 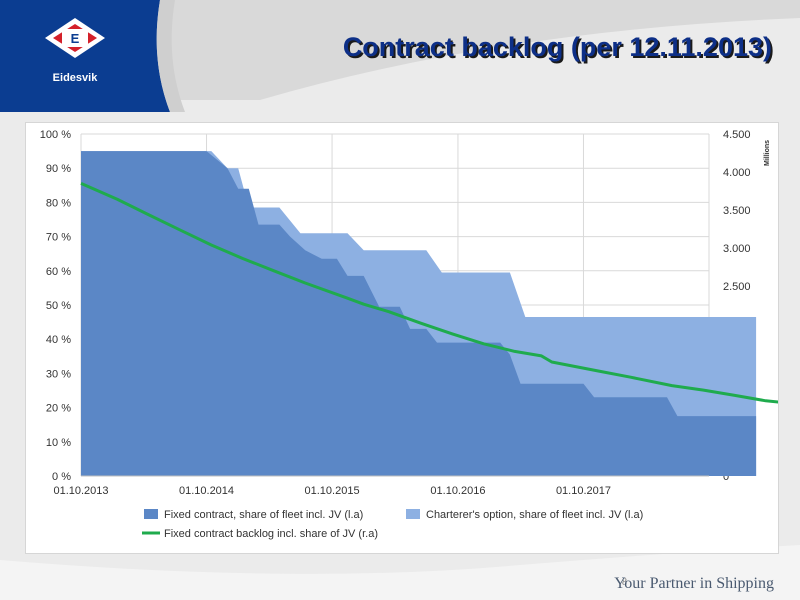 What do you see at coordinates (457, 491) in the screenshot?
I see `x-tick-label: 01.10.2016` at bounding box center [457, 491].